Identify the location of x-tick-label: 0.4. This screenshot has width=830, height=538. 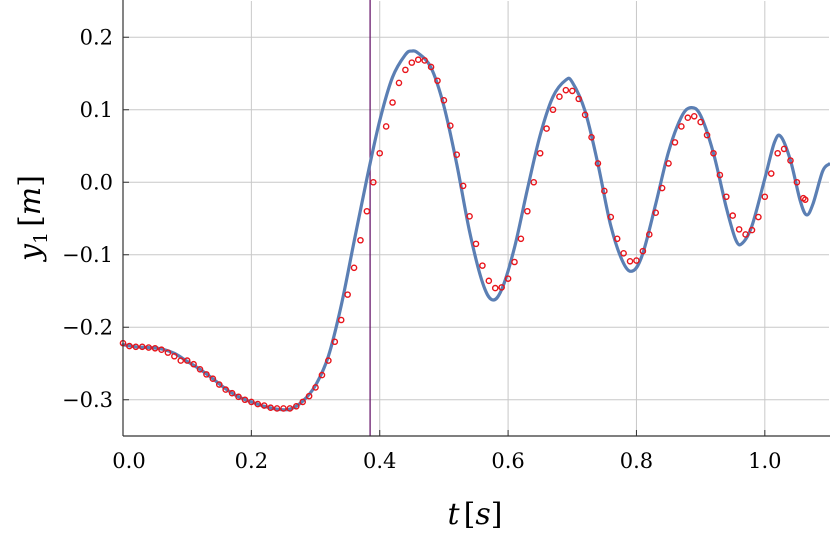
(379, 461).